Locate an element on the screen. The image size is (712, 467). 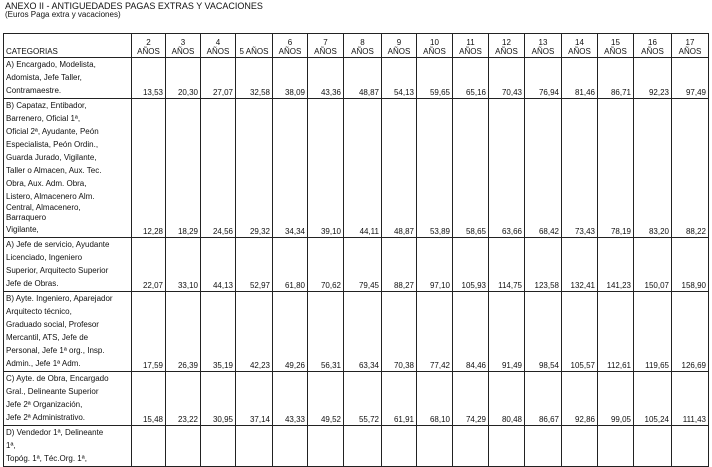
header-year-number: 15 is located at coordinates (615, 42).